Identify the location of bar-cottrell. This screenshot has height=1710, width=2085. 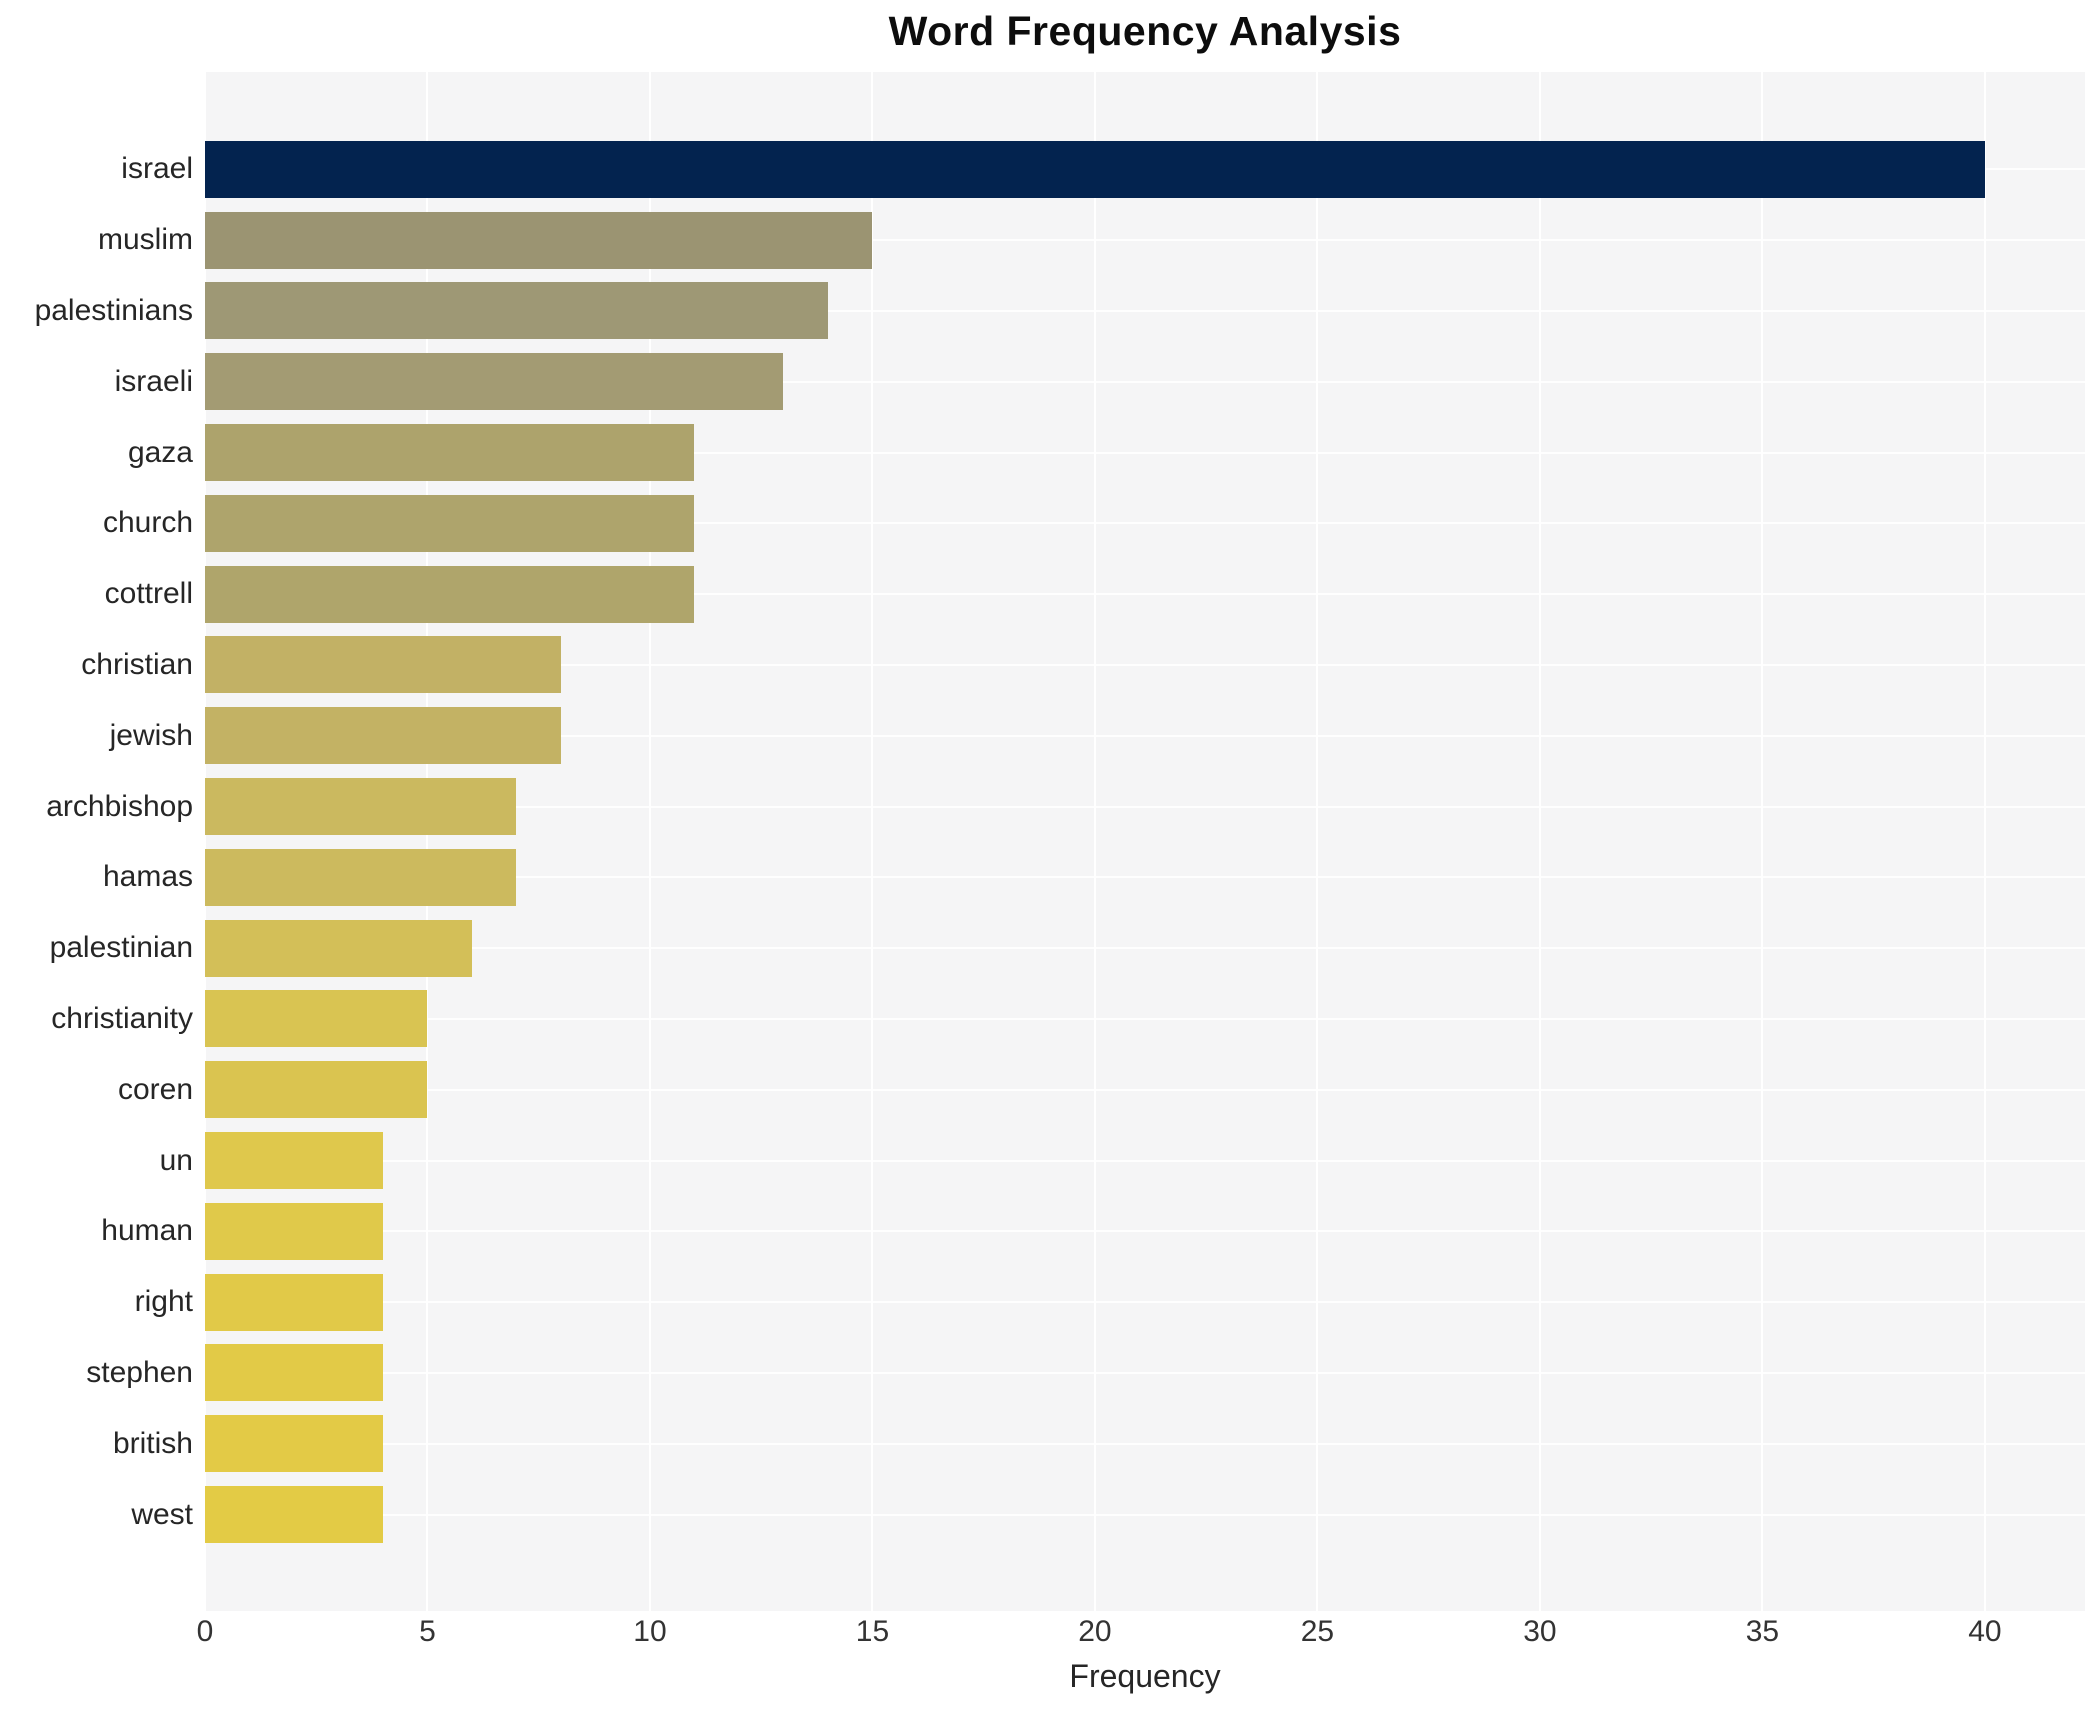
(450, 594).